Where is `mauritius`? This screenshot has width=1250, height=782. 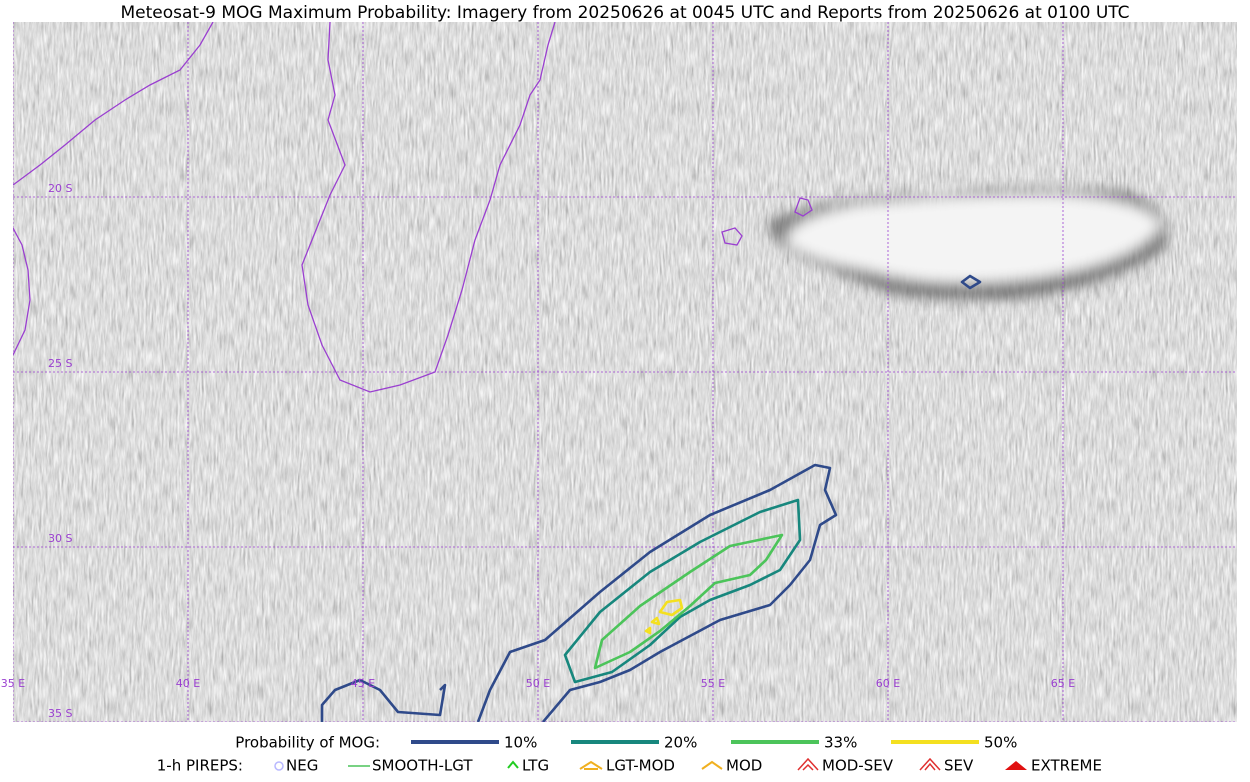
mauritius is located at coordinates (803, 207).